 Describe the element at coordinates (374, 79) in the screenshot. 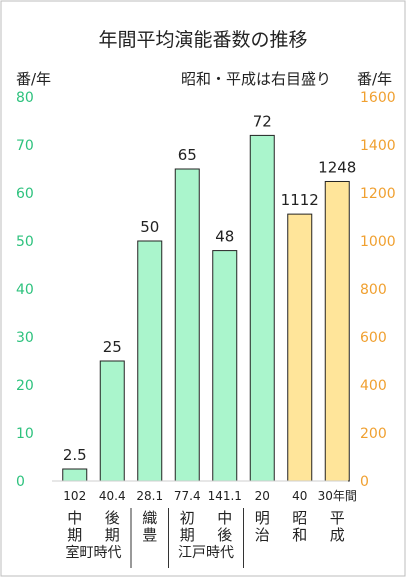

I see `right-axis-unit: 番/年` at that location.